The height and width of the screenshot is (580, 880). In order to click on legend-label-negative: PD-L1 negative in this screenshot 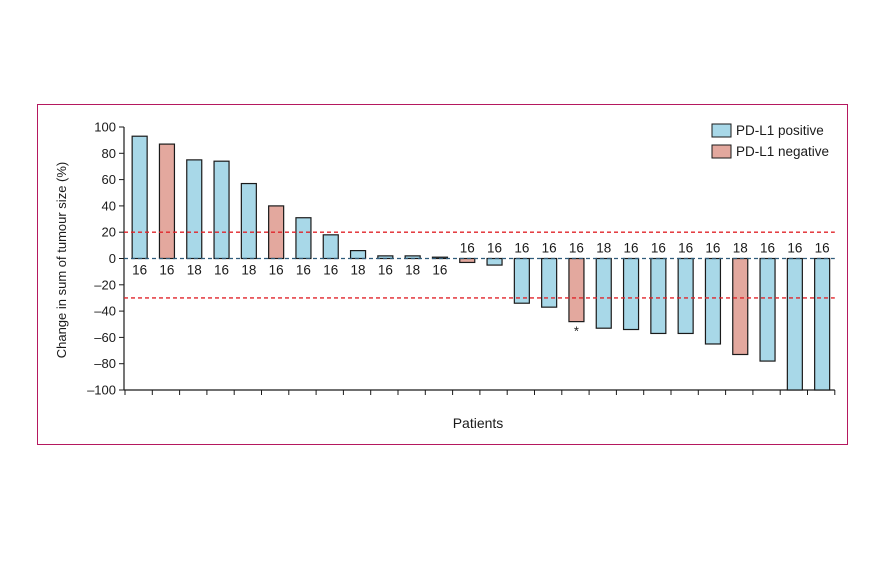, I will do `click(782, 151)`.